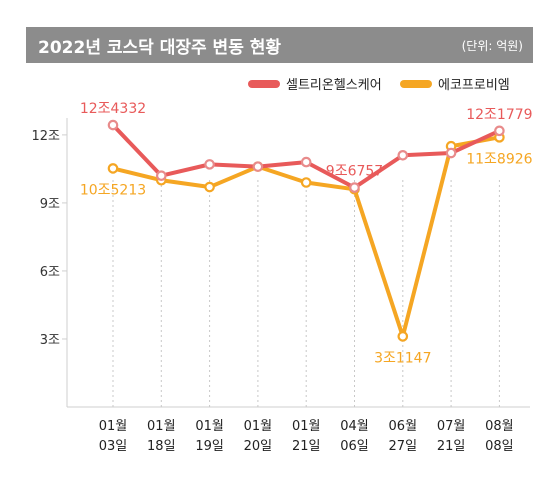 Image resolution: width=560 pixels, height=494 pixels. Describe the element at coordinates (334, 85) in the screenshot. I see `legend-label-0: 셀트리온헬스케어` at that location.